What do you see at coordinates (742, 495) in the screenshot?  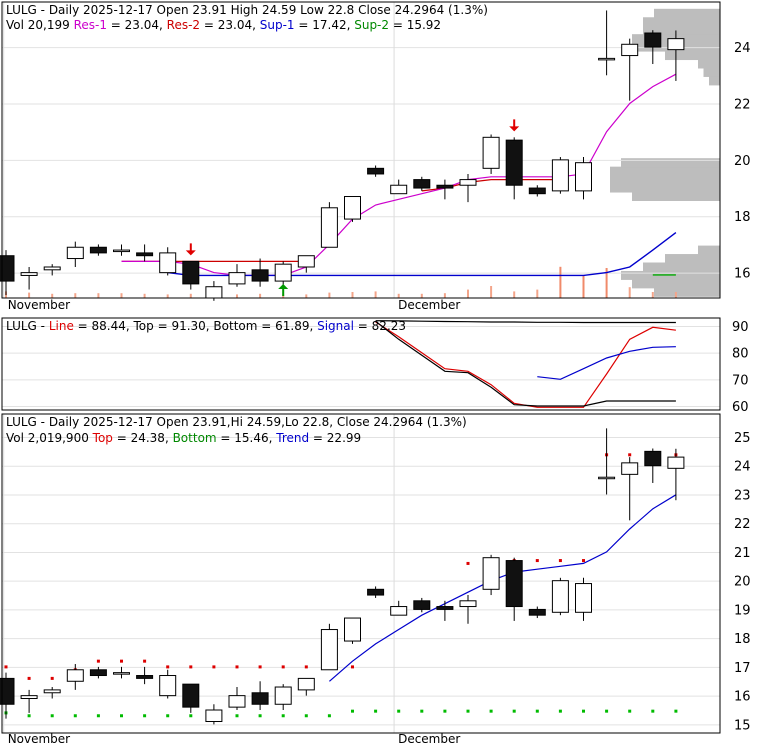 I see `trend-axis-tick: 23` at bounding box center [742, 495].